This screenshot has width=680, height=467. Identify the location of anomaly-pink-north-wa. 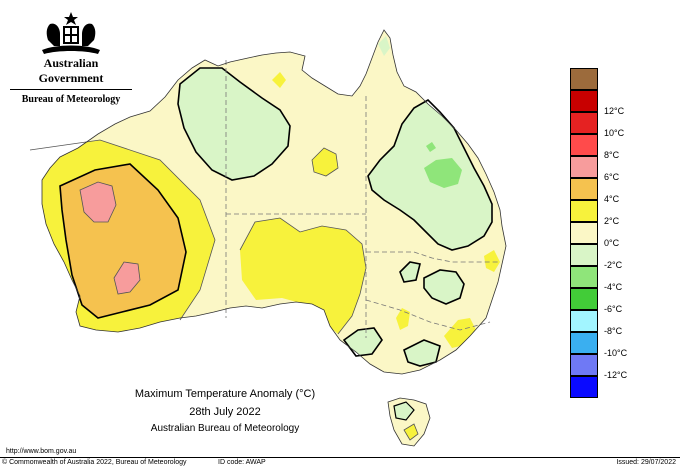
(98, 202).